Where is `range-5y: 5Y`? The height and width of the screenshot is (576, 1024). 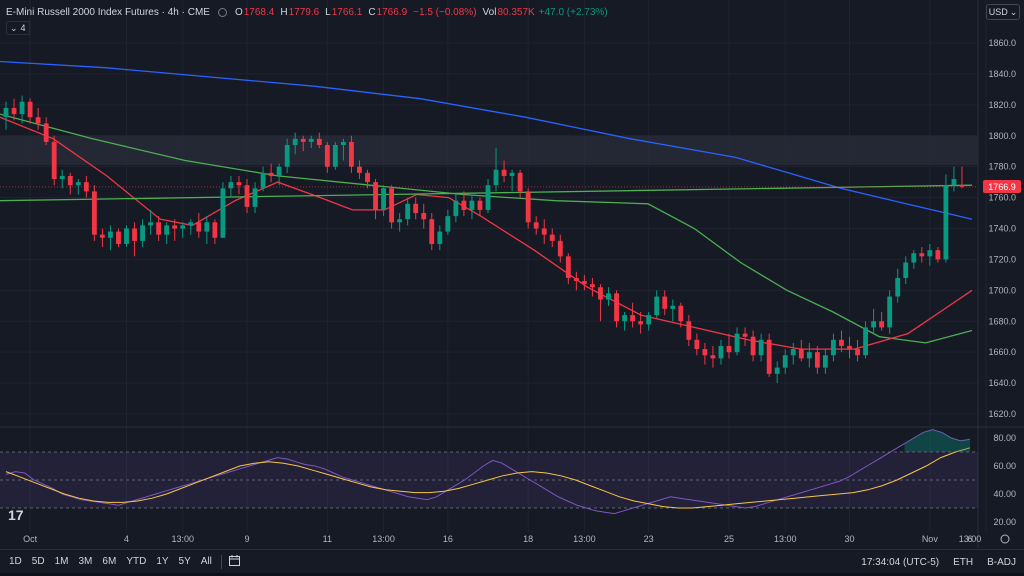
range-5y: 5Y is located at coordinates (184, 561).